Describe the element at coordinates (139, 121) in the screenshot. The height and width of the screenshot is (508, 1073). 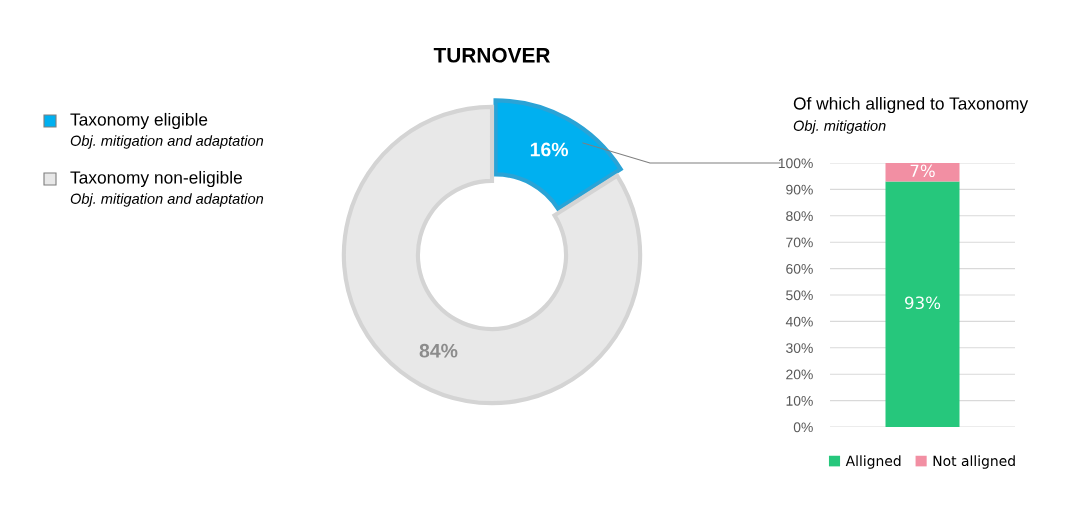
I see `legend-label: Taxonomy eligible` at that location.